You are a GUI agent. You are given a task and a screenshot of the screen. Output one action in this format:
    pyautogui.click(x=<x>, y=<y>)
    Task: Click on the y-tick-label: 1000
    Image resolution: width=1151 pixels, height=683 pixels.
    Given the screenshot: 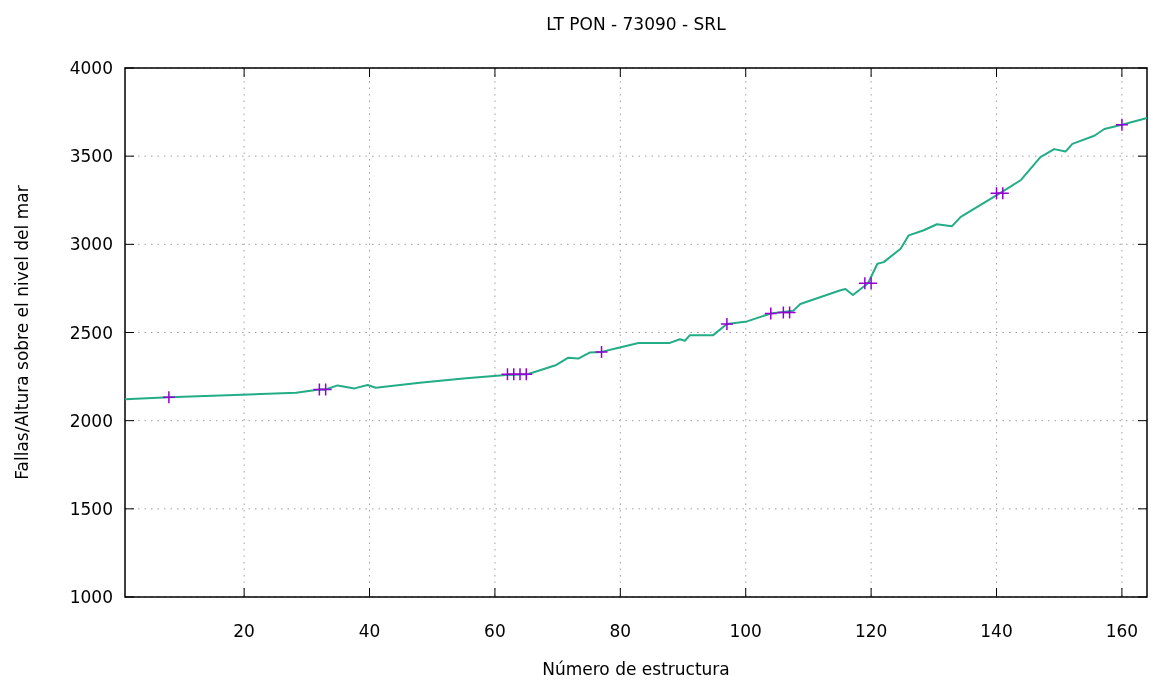 What is the action you would take?
    pyautogui.click(x=91, y=597)
    